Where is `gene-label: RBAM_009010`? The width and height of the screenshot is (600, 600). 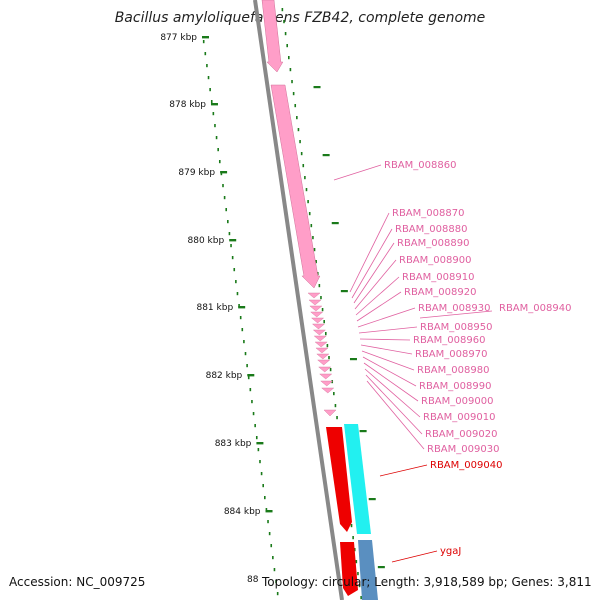 gene-label: RBAM_009010 is located at coordinates (459, 417).